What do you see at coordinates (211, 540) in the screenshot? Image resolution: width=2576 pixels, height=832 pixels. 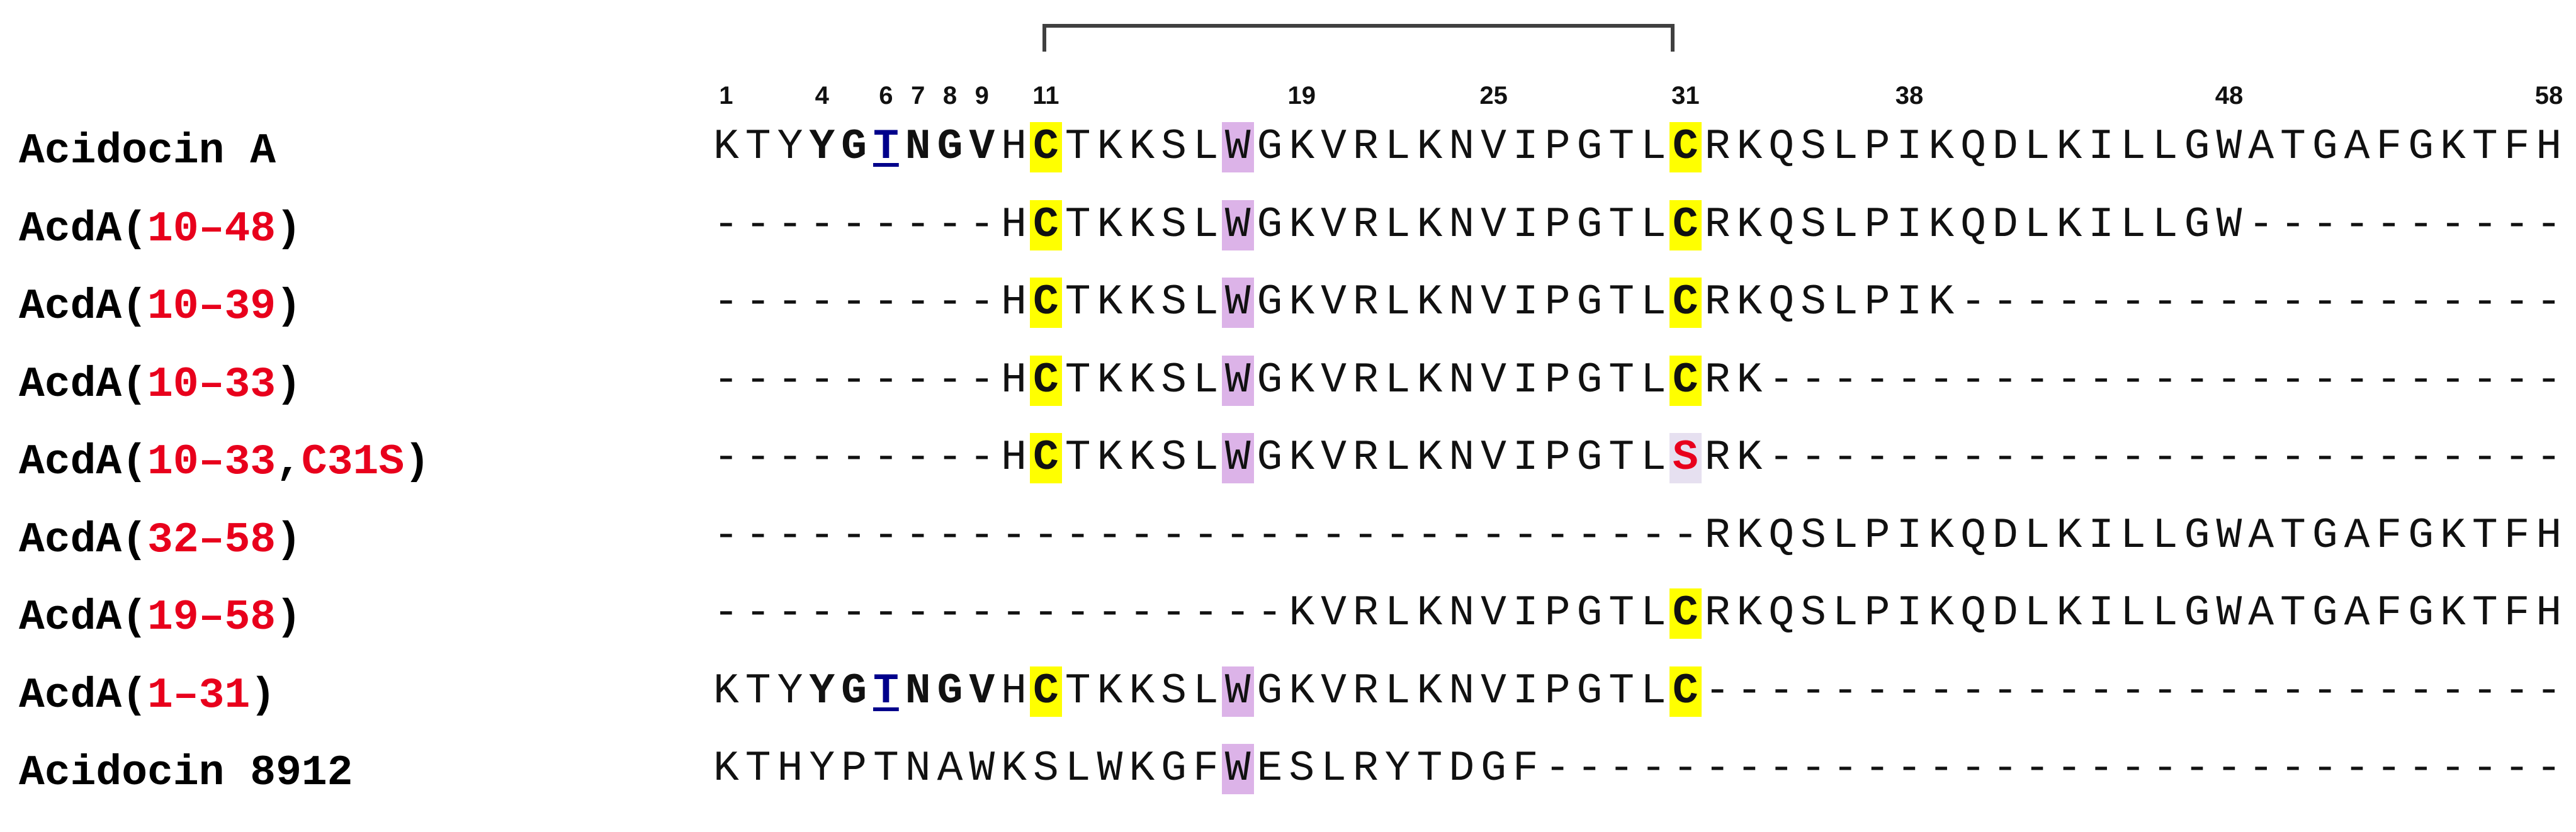 I see `peptide-range-label: 32–58` at bounding box center [211, 540].